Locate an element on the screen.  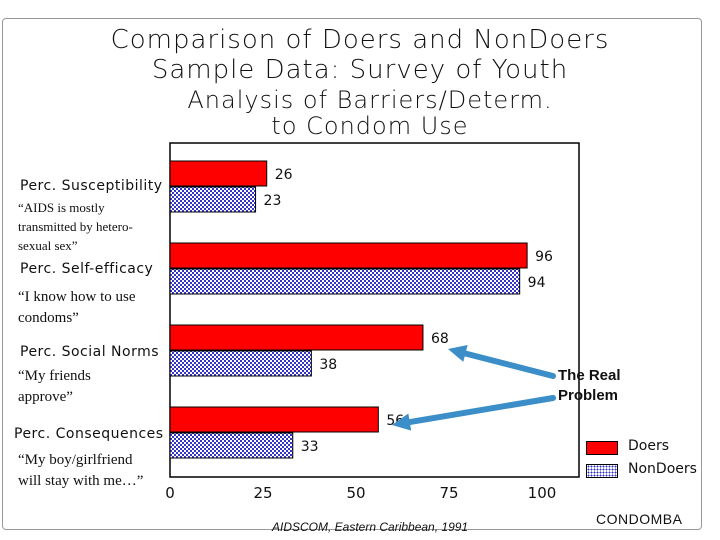
annotation-line: The Real is located at coordinates (589, 375).